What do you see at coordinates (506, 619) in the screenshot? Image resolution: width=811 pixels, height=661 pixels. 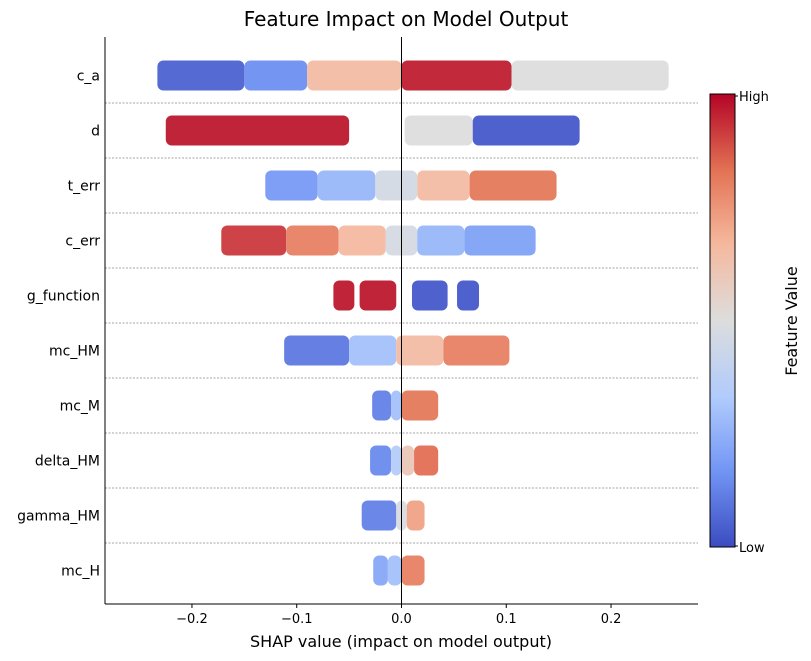 I see `x-tick-label: 0.1` at bounding box center [506, 619].